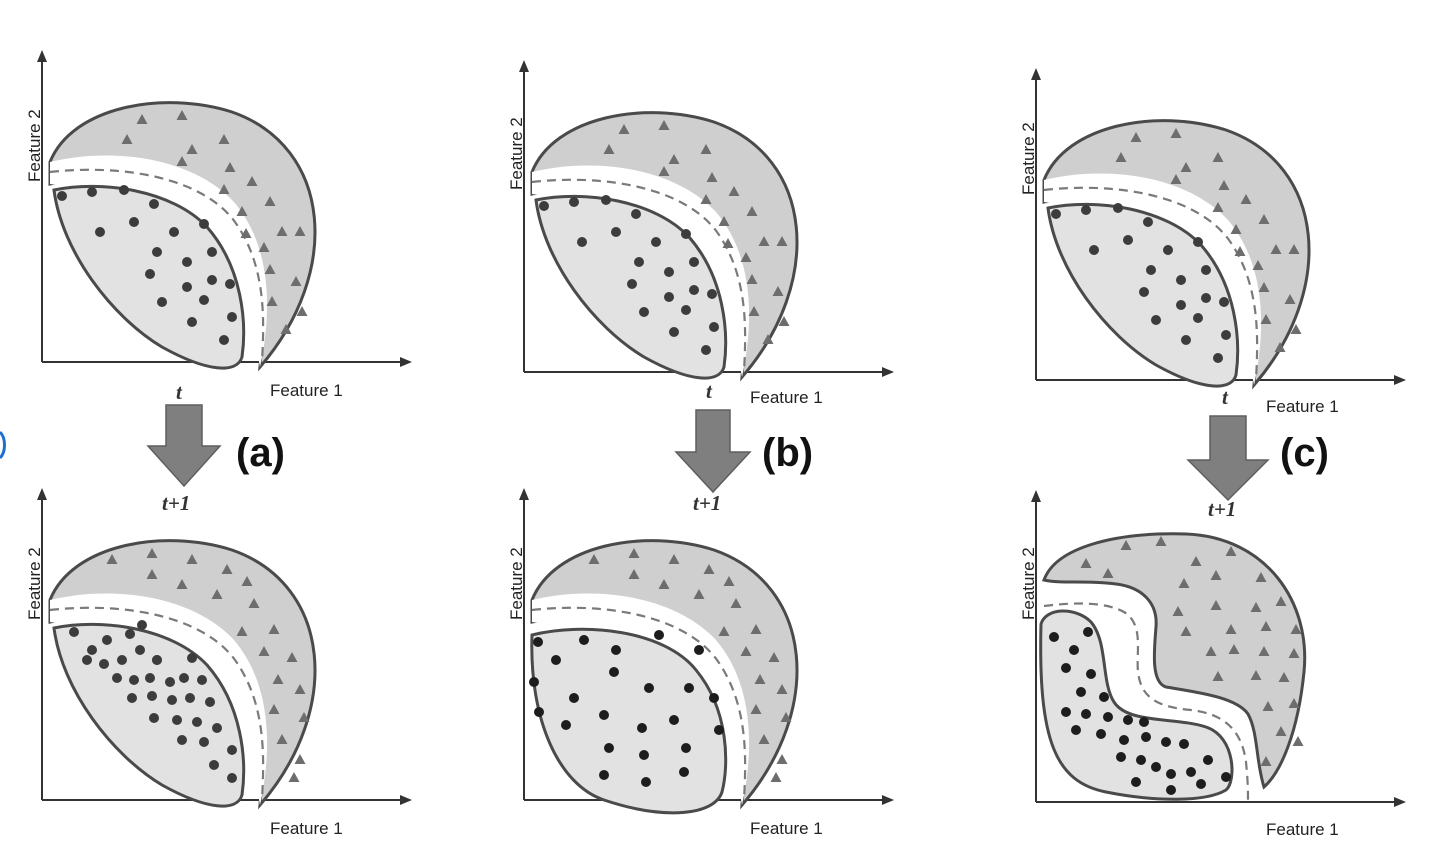  What do you see at coordinates (787, 453) in the screenshot?
I see `panel-label-b: (b)` at bounding box center [787, 453].